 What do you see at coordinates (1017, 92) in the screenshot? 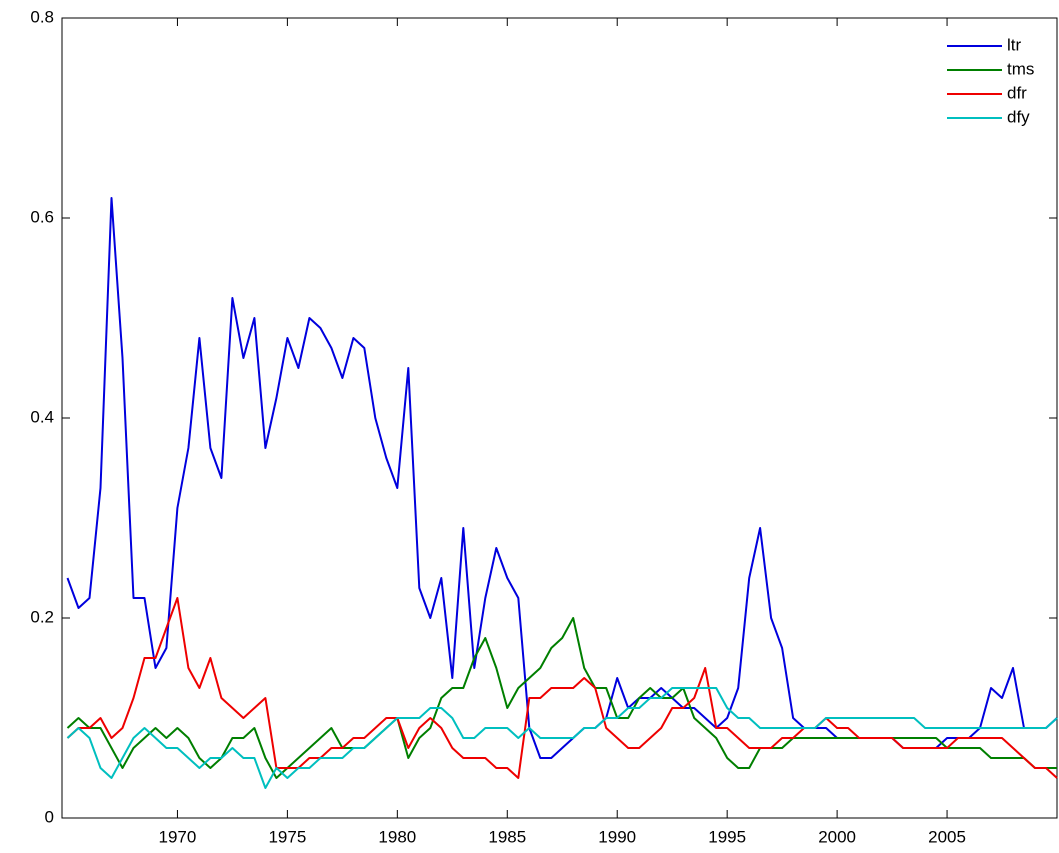
I see `legend-label: dfr` at bounding box center [1017, 92].